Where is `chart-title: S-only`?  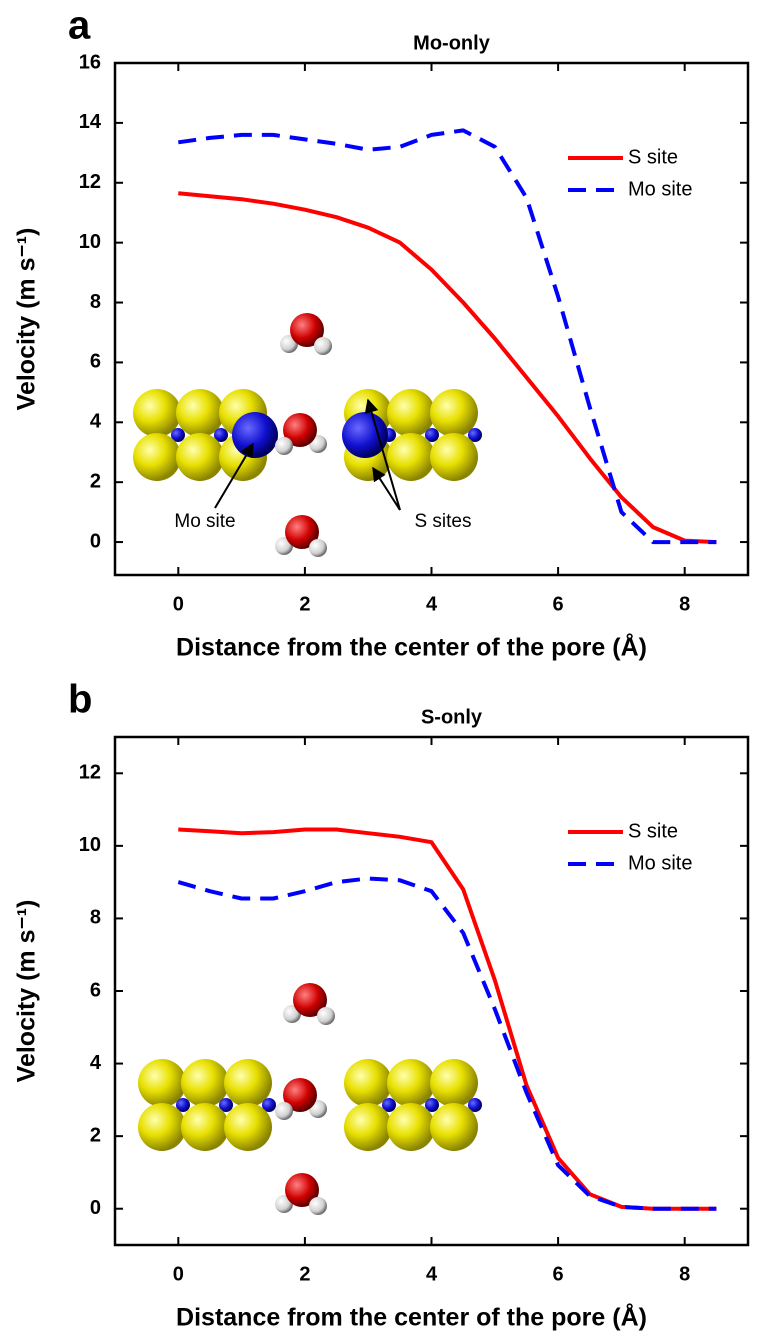
chart-title: S-only is located at coordinates (452, 717).